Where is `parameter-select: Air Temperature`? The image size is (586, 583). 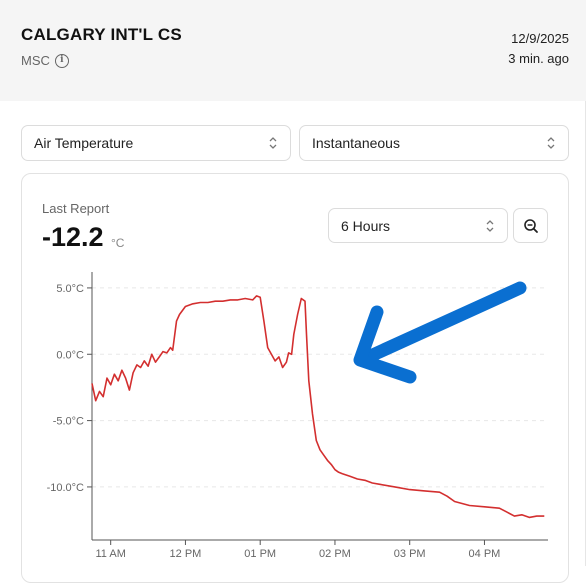
parameter-select: Air Temperature is located at coordinates (156, 143).